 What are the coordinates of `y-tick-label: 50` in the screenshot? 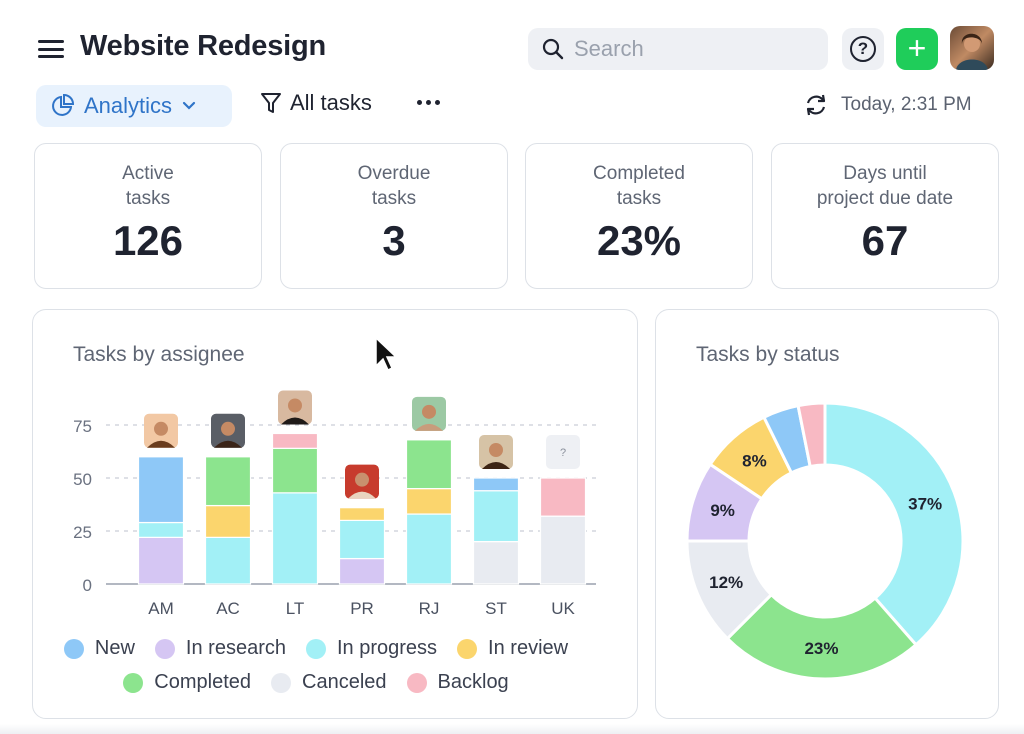 It's located at (82, 479).